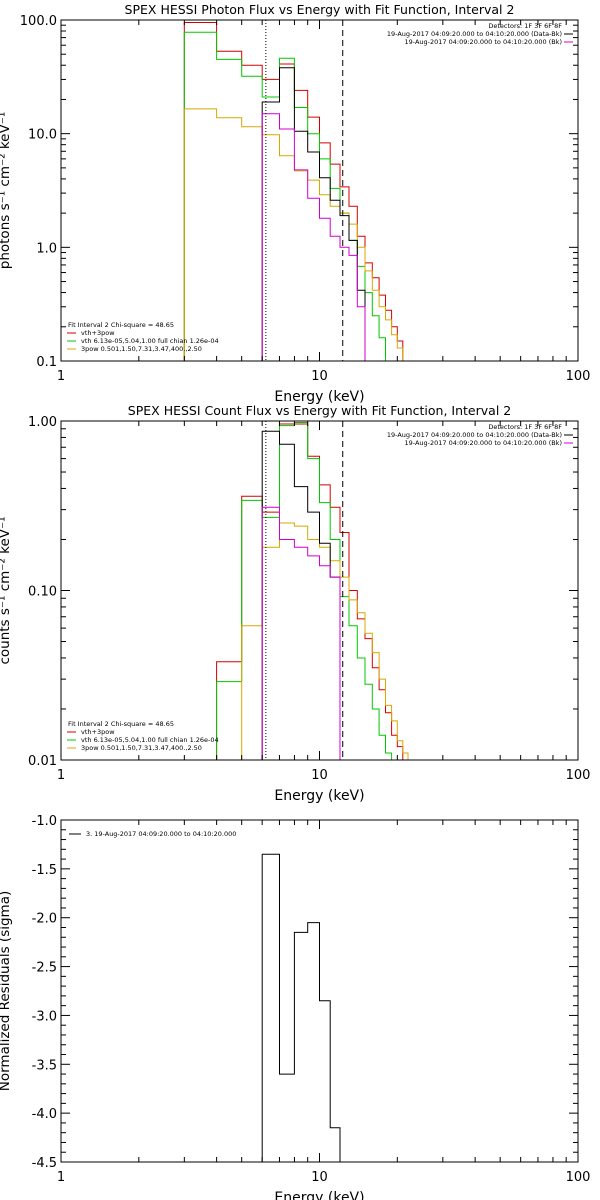 The width and height of the screenshot is (600, 1200). What do you see at coordinates (44, 1114) in the screenshot?
I see `y-tick-label: -4.0` at bounding box center [44, 1114].